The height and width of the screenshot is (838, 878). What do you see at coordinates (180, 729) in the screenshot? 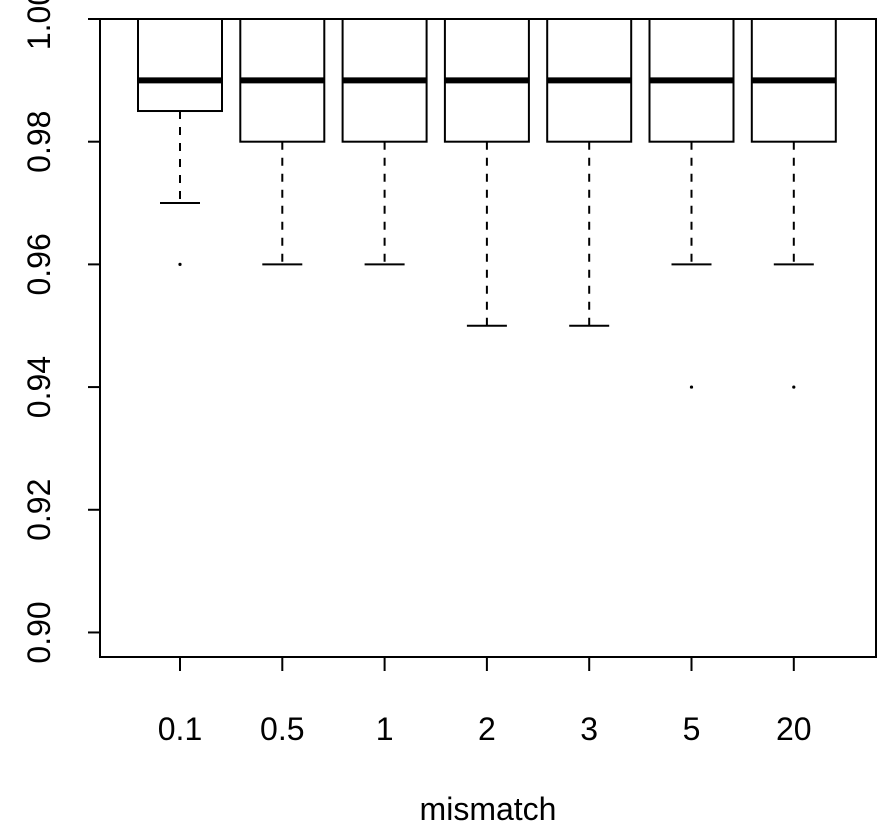
I see `x-tick-label: 0.1` at bounding box center [180, 729].